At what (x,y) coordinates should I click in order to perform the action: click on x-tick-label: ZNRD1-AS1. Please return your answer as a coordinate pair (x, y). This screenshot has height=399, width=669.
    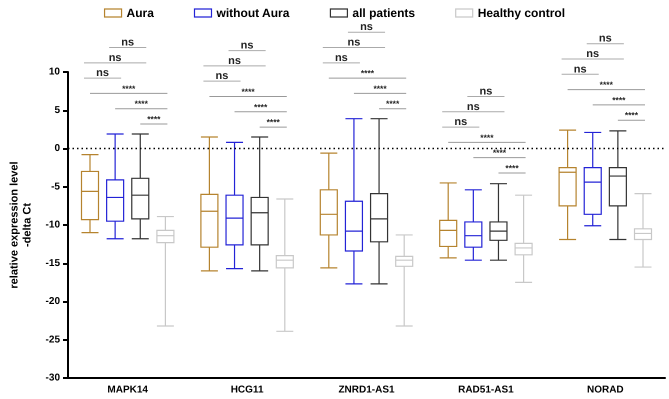
    Looking at the image, I should click on (366, 390).